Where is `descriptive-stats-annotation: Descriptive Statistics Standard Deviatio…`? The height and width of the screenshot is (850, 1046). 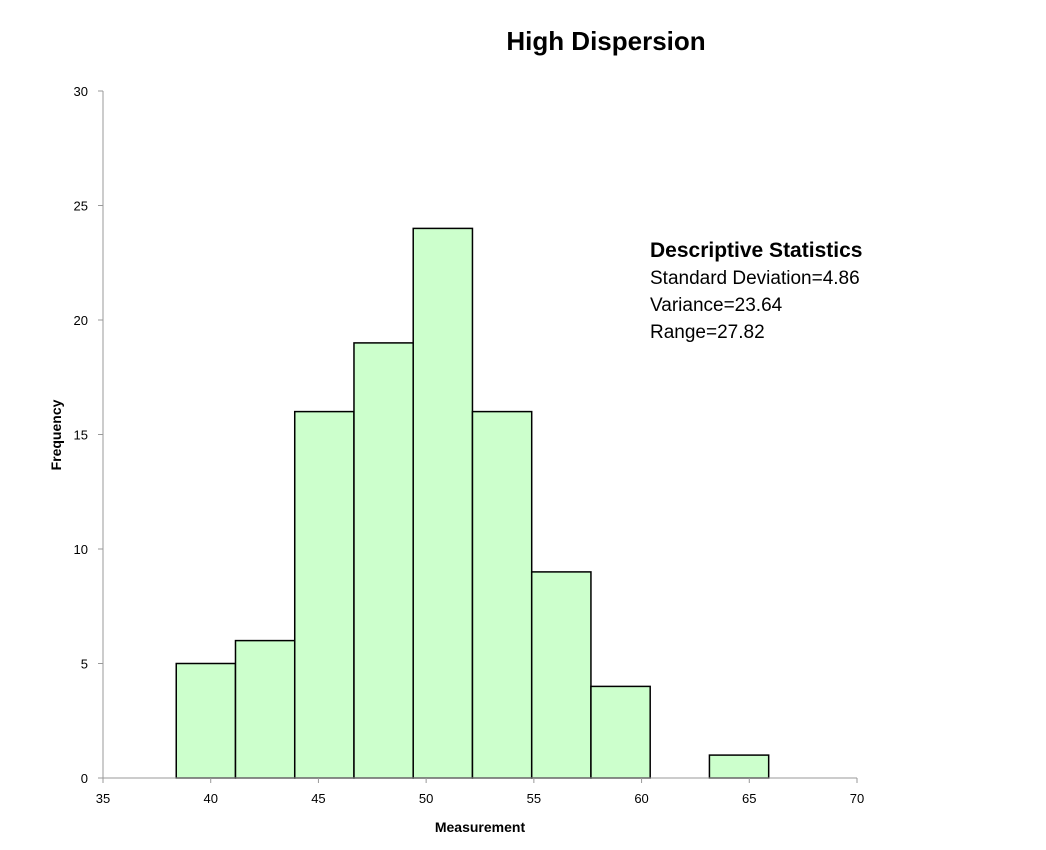
descriptive-stats-annotation: Descriptive Statistics Standard Deviatio… is located at coordinates (756, 291).